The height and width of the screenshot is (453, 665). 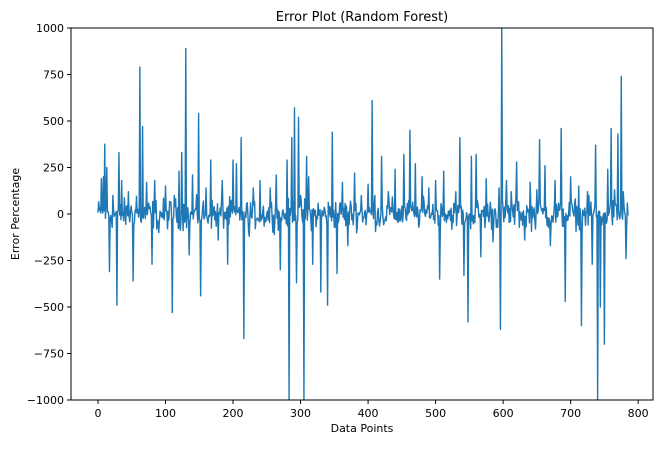 What do you see at coordinates (50, 28) in the screenshot?
I see `y-tick-label: 1000` at bounding box center [50, 28].